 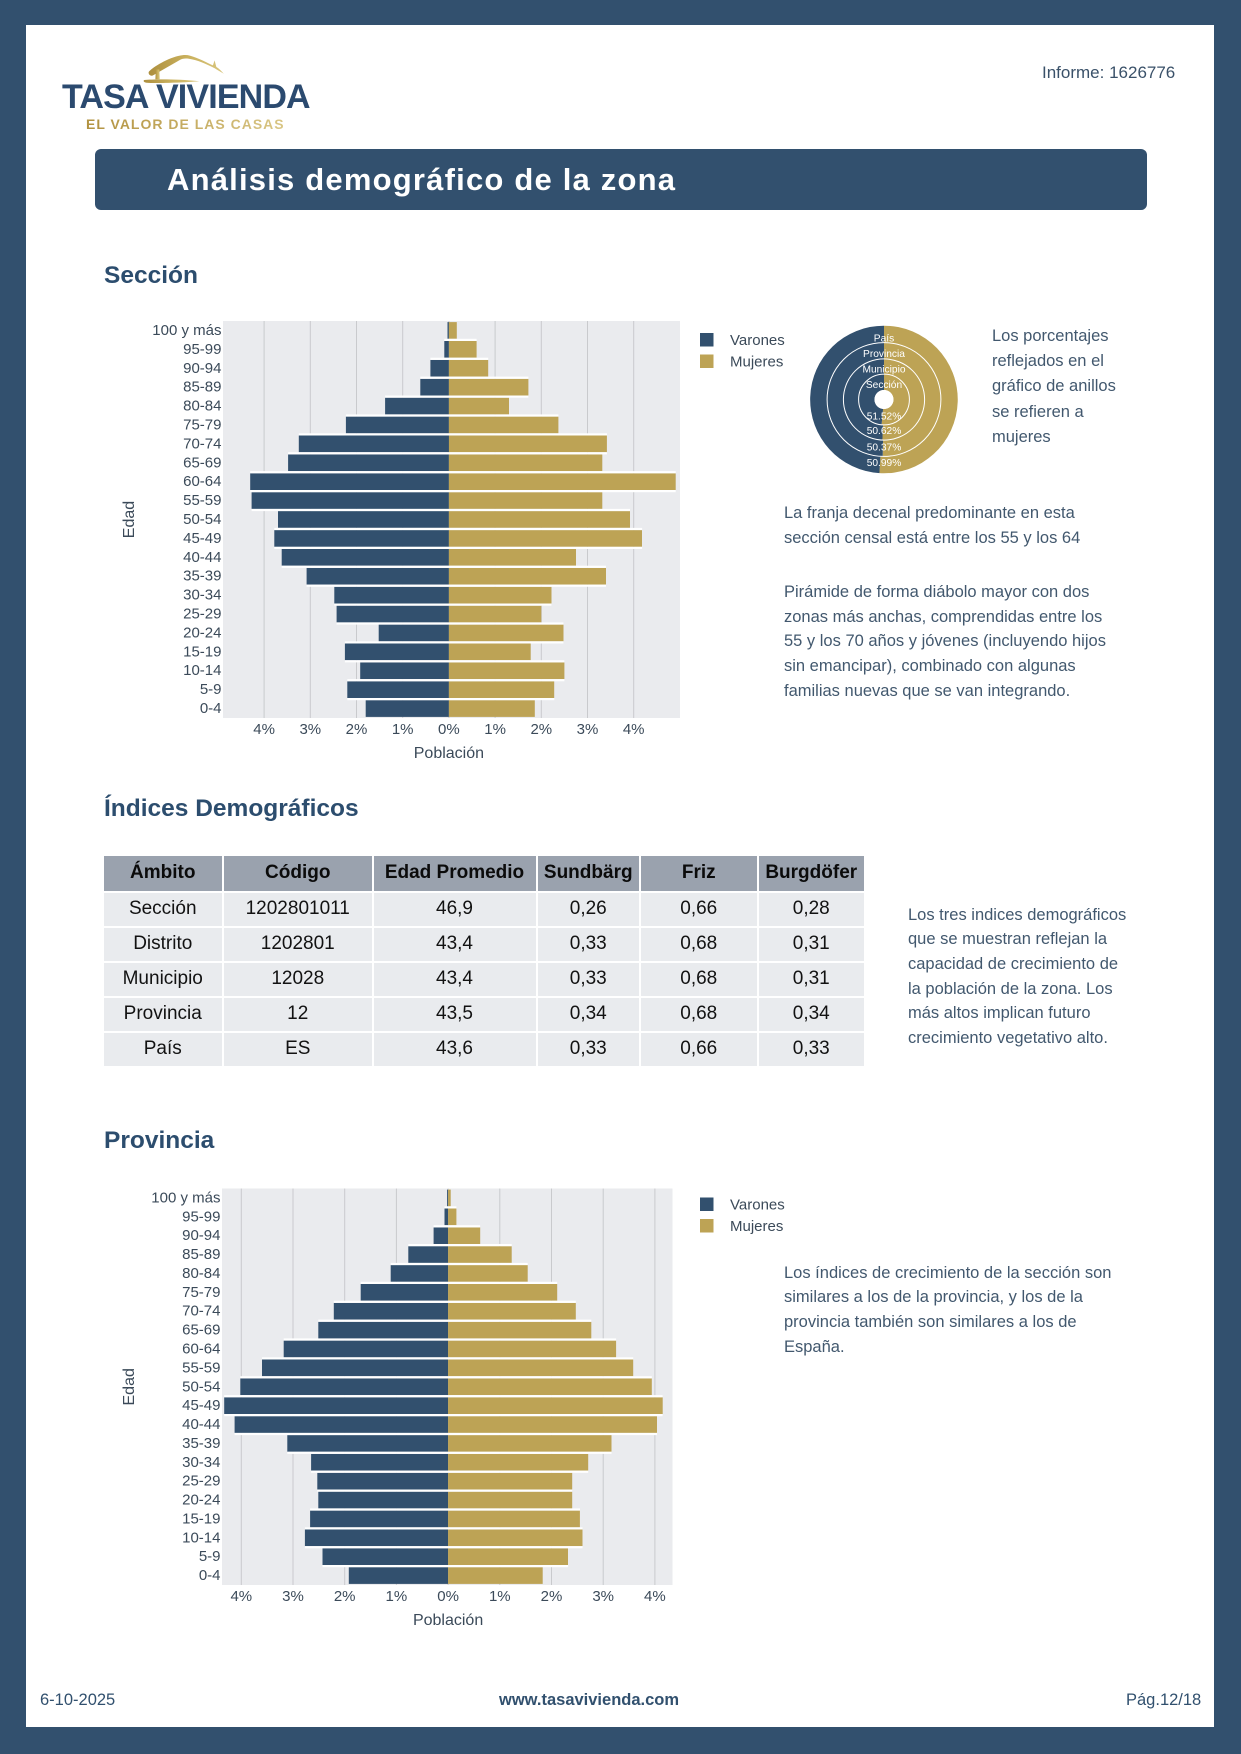 What do you see at coordinates (884, 385) in the screenshot?
I see `svg-text: Sección` at bounding box center [884, 385].